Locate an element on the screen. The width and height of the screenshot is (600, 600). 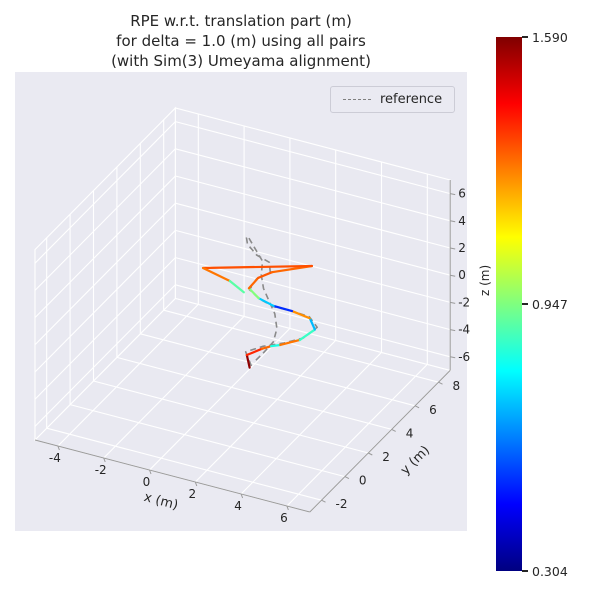
x-tick-label: 0 is located at coordinates (147, 482).